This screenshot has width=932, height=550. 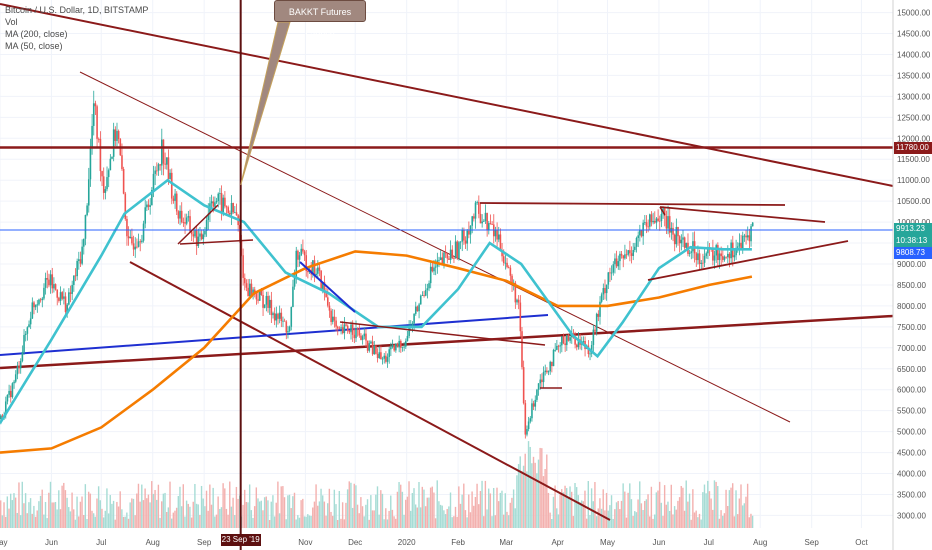 What do you see at coordinates (914, 222) in the screenshot?
I see `price-tick-label: 10000.00` at bounding box center [914, 222].